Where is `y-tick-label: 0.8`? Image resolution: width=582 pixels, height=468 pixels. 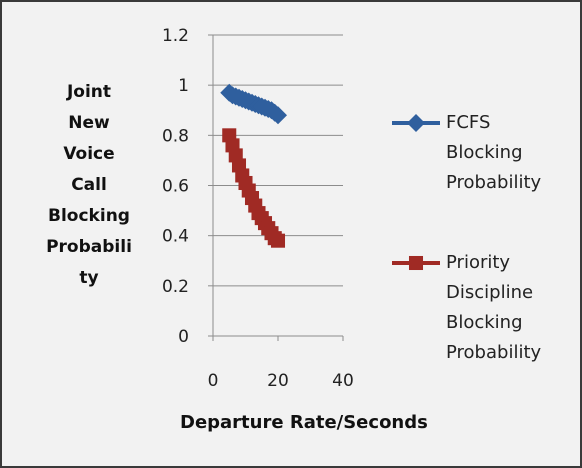 y-tick-label: 0.8 is located at coordinates (175, 136).